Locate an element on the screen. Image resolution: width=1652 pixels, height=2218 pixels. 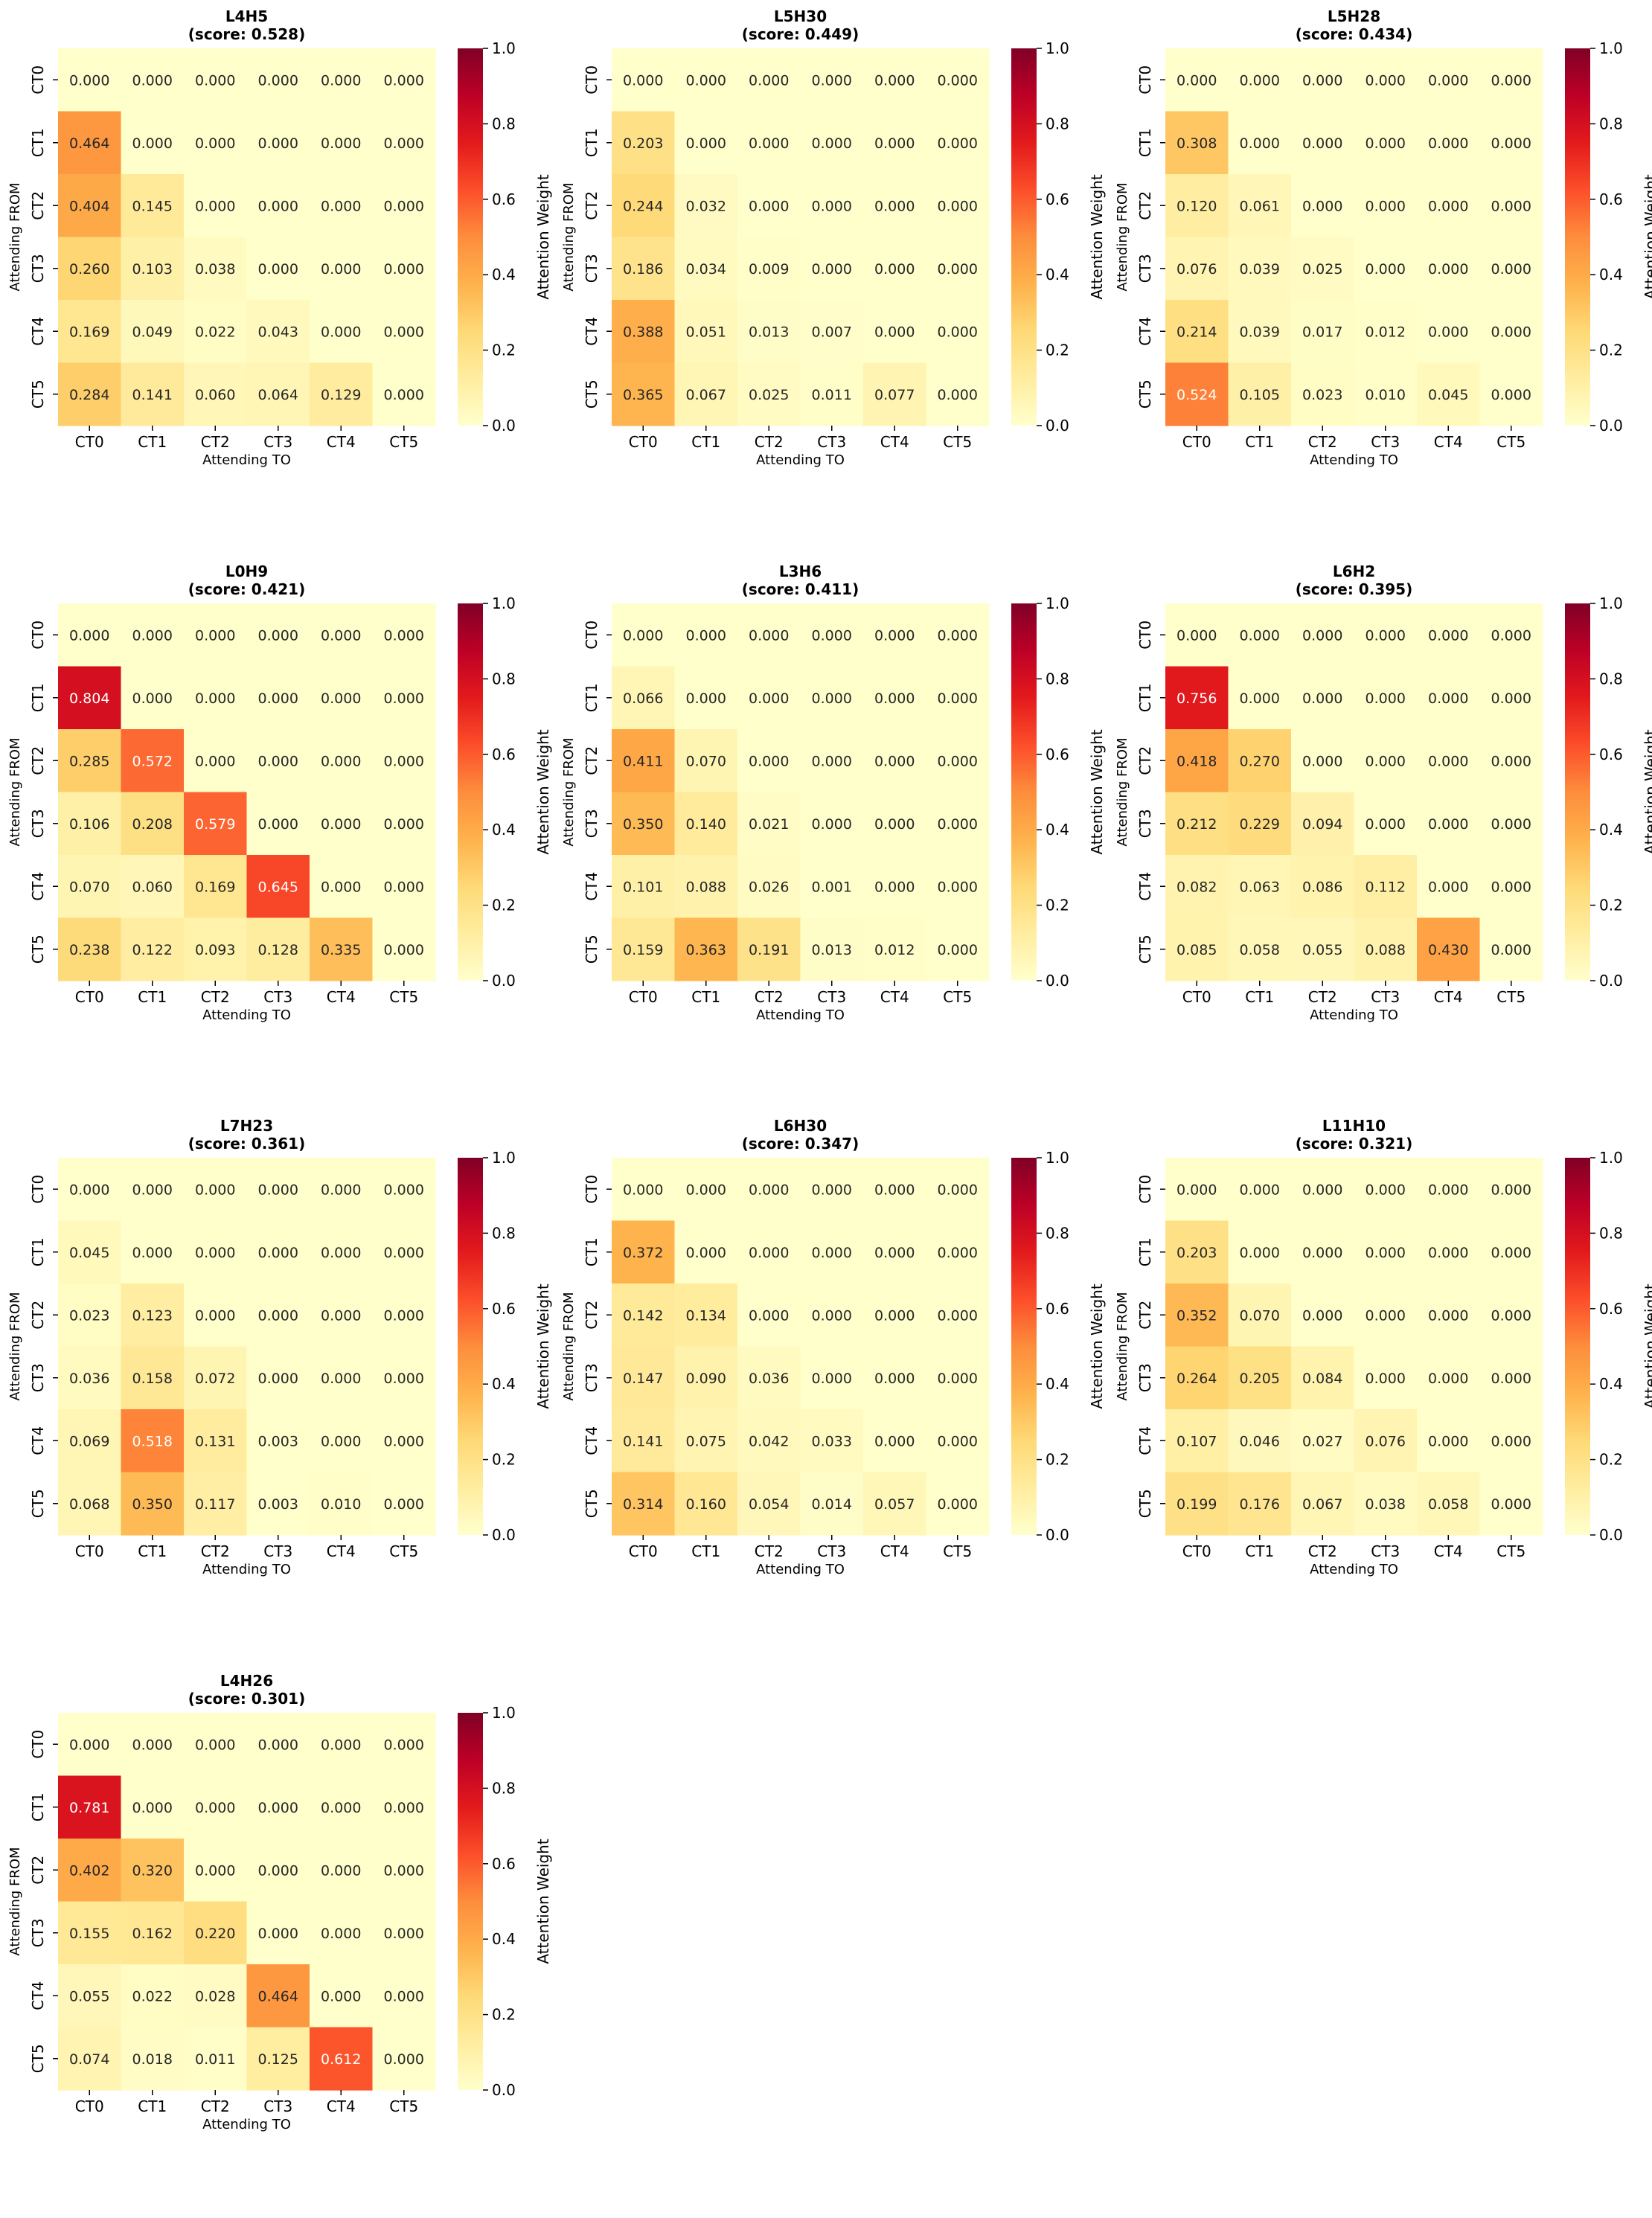
cell-value-label: 0.011 is located at coordinates (832, 395).